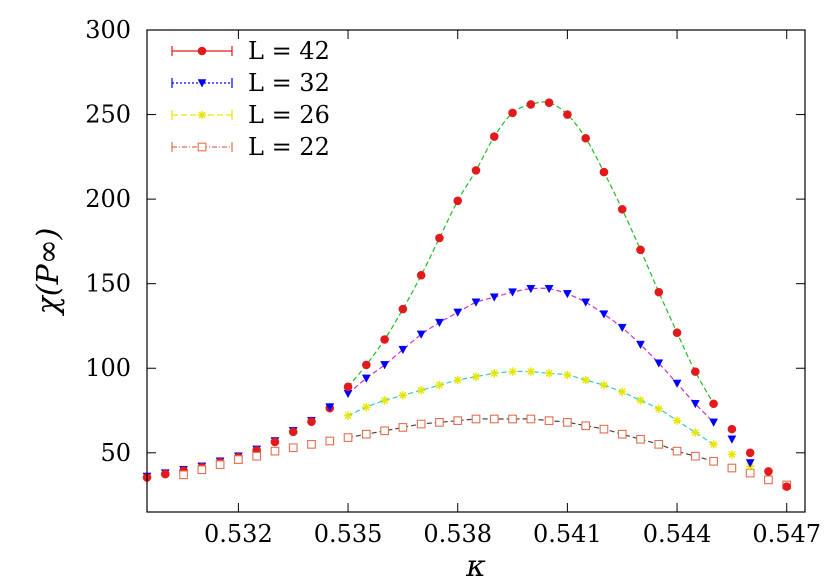 Image resolution: width=830 pixels, height=583 pixels. What do you see at coordinates (48, 272) in the screenshot?
I see `y-axis-title: χ(P∞)` at bounding box center [48, 272].